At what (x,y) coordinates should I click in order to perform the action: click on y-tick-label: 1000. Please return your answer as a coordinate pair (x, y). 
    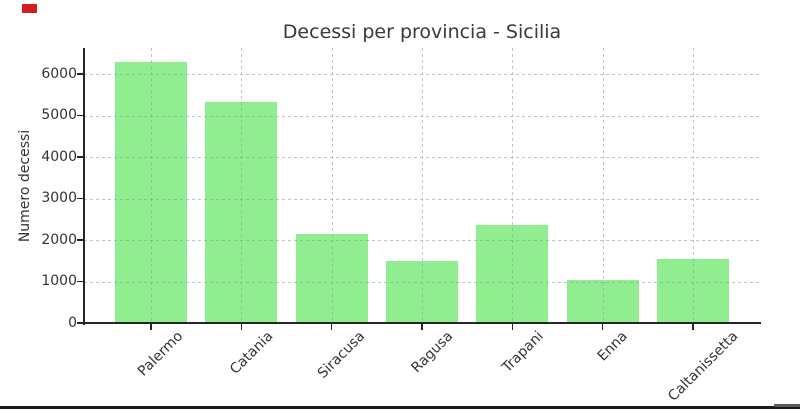
    Looking at the image, I should click on (59, 281).